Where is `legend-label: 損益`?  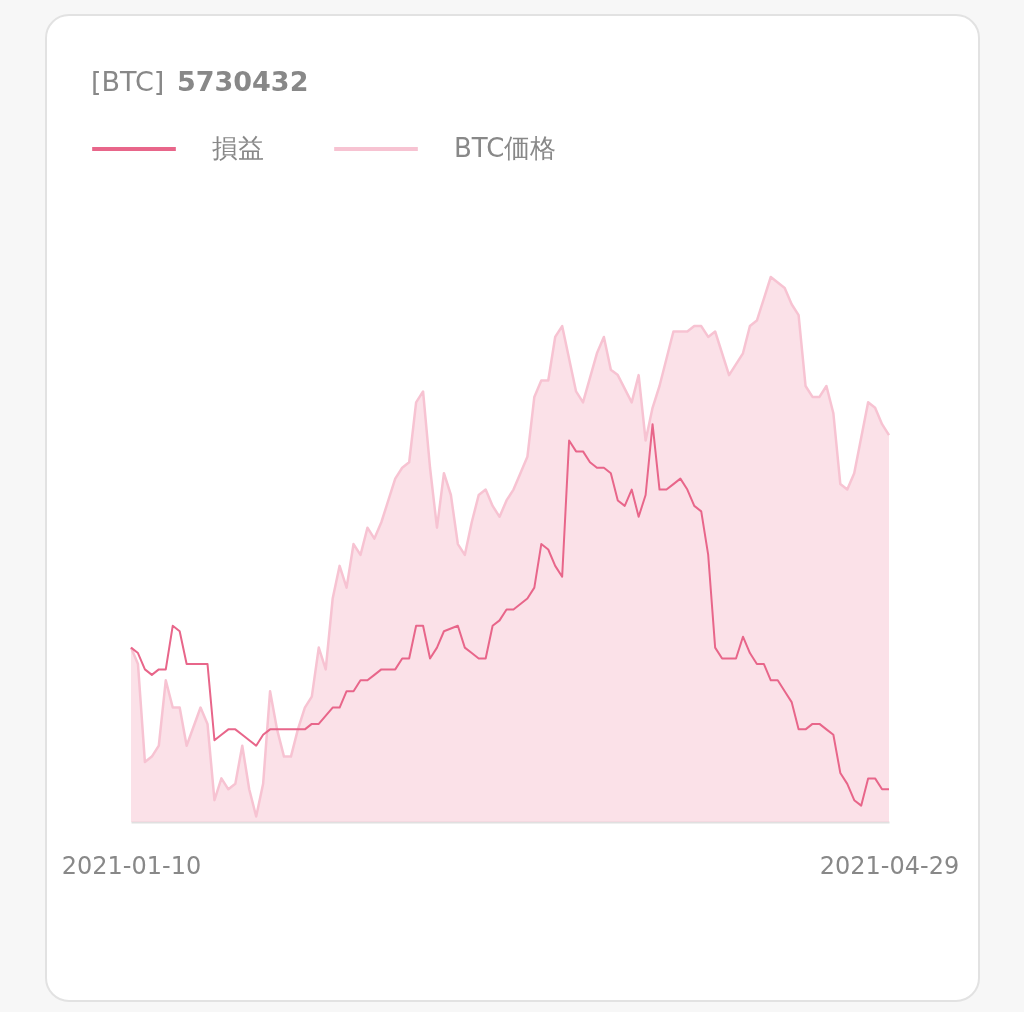
legend-label: 損益 is located at coordinates (238, 148).